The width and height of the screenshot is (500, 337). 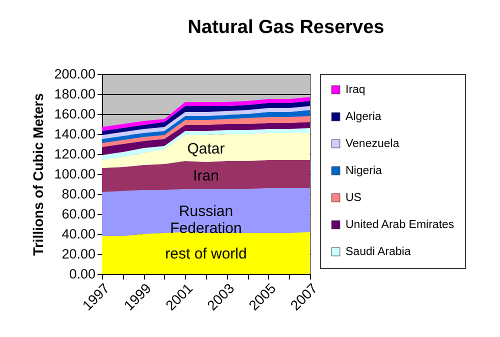 What do you see at coordinates (356, 90) in the screenshot?
I see `legend-label: Iraq` at bounding box center [356, 90].